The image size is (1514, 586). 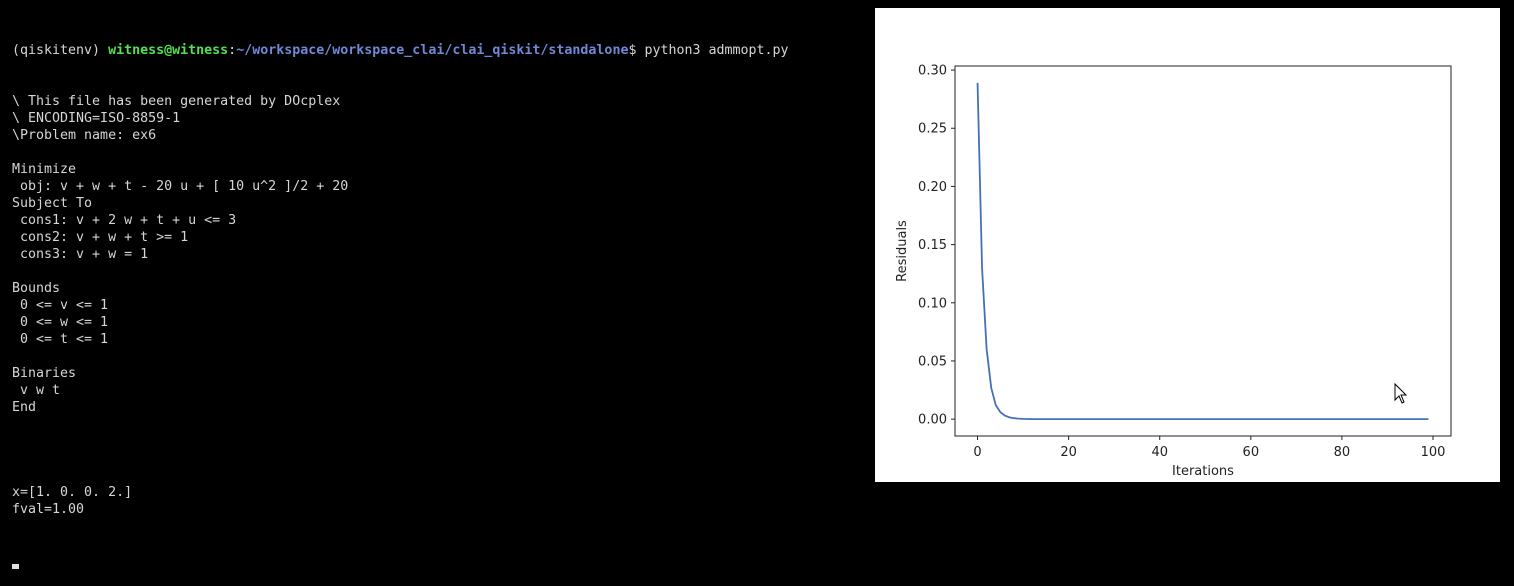 I want to click on env: (qiskitenv), so click(x=60, y=50).